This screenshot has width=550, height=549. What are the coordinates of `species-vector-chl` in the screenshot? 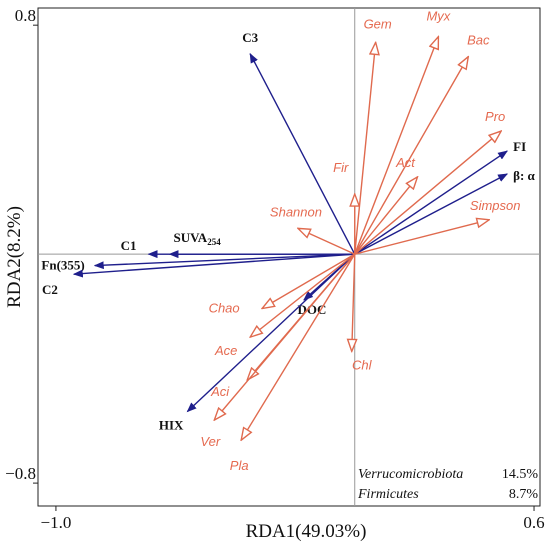 It's located at (353, 302).